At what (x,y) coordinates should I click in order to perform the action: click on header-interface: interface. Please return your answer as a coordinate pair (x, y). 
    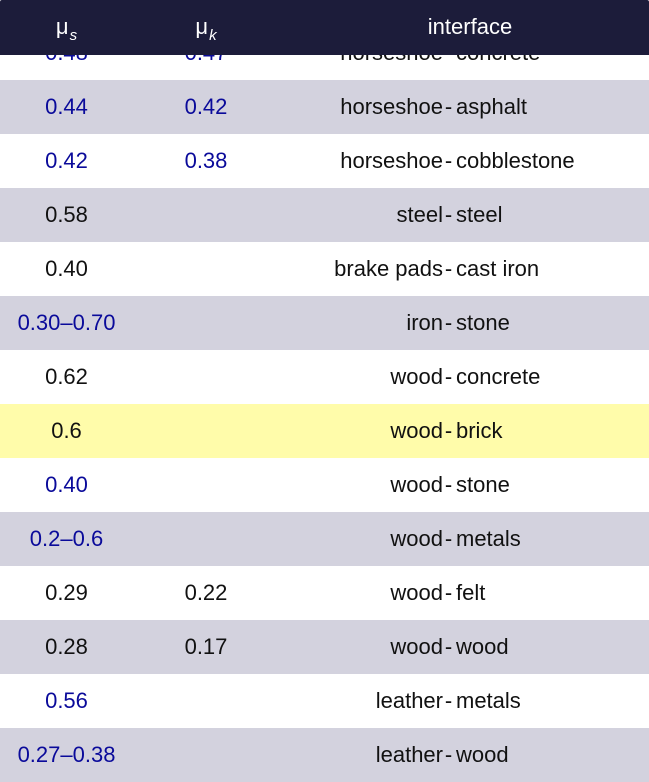
    Looking at the image, I should click on (470, 26).